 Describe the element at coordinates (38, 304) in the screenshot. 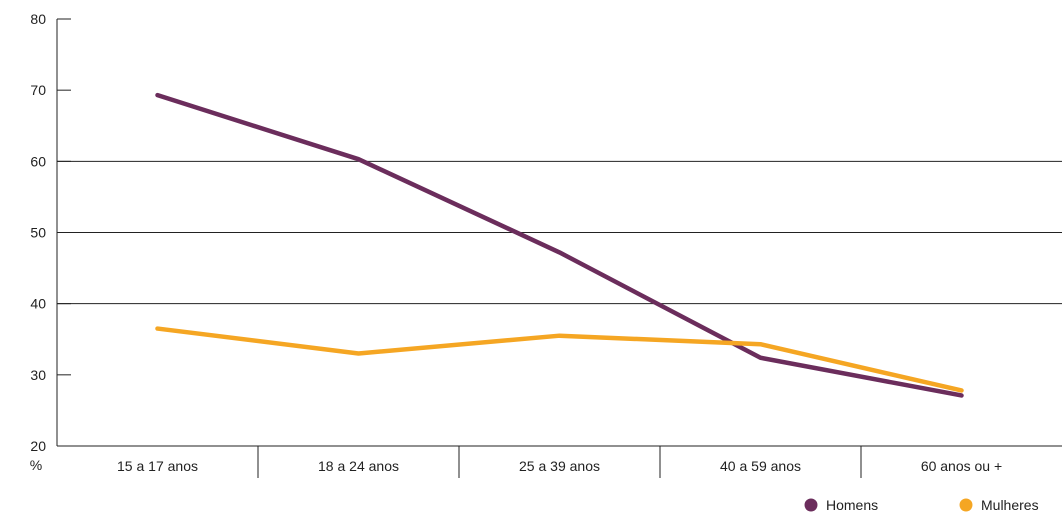

I see `y-tick-label-40: 40` at that location.